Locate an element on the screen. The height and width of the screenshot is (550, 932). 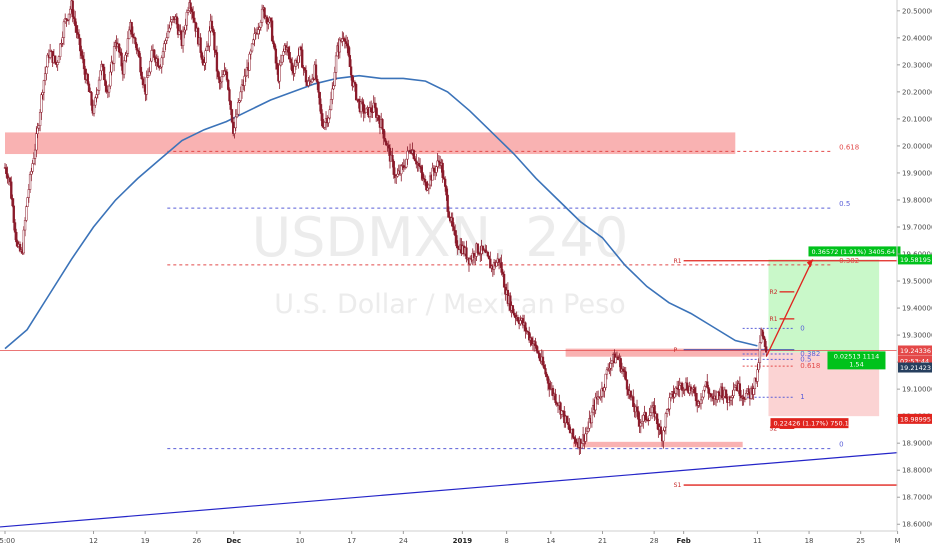
price-tag: 19.24336 is located at coordinates (915, 351).